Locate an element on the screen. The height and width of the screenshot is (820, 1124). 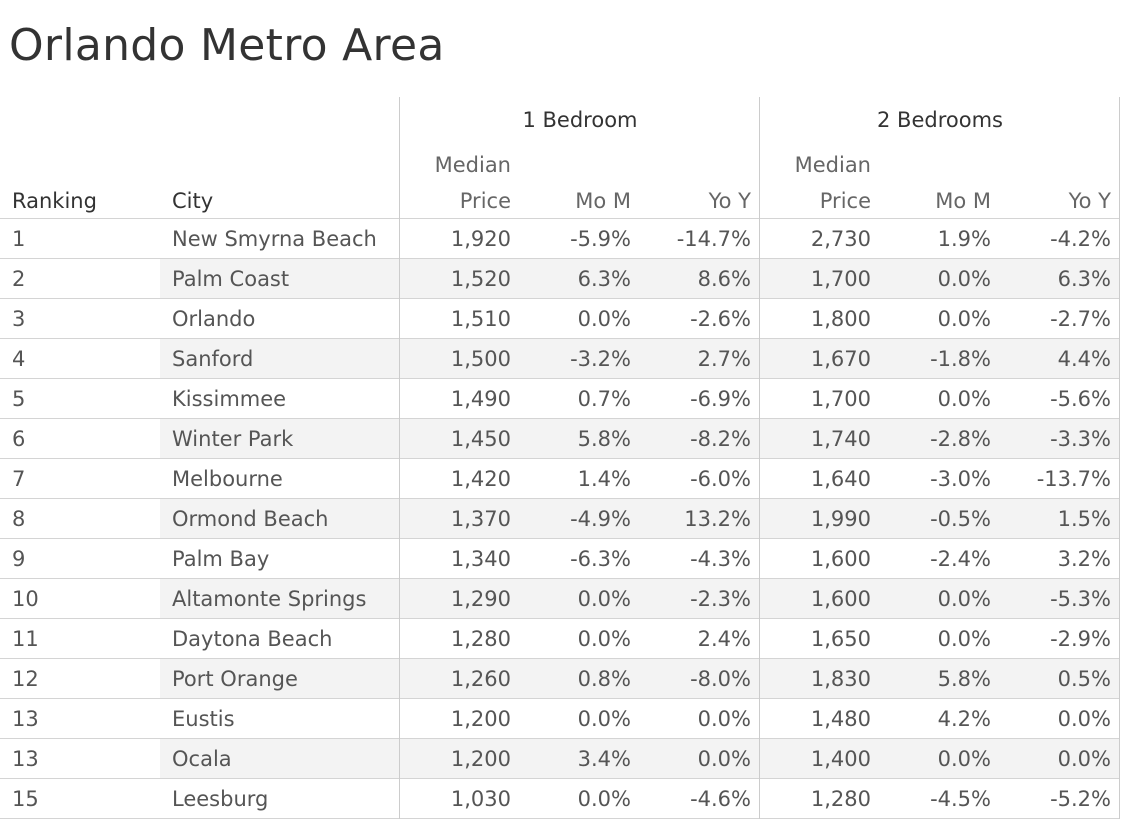
b1-yoy-cell: -4.3% is located at coordinates (720, 559).